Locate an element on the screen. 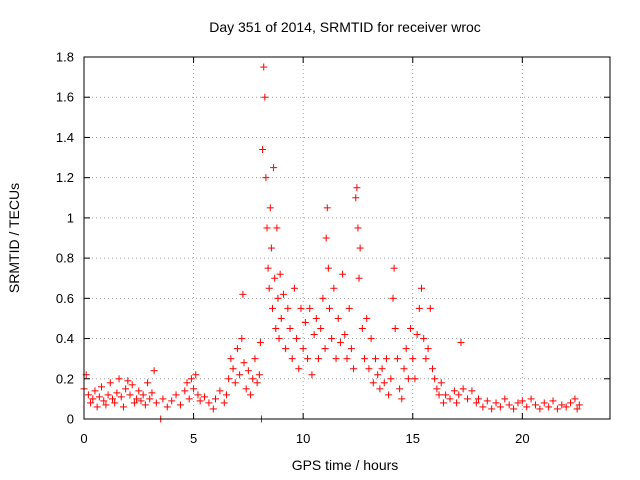 This screenshot has height=480, width=640. x-tick-label: 15 is located at coordinates (413, 438).